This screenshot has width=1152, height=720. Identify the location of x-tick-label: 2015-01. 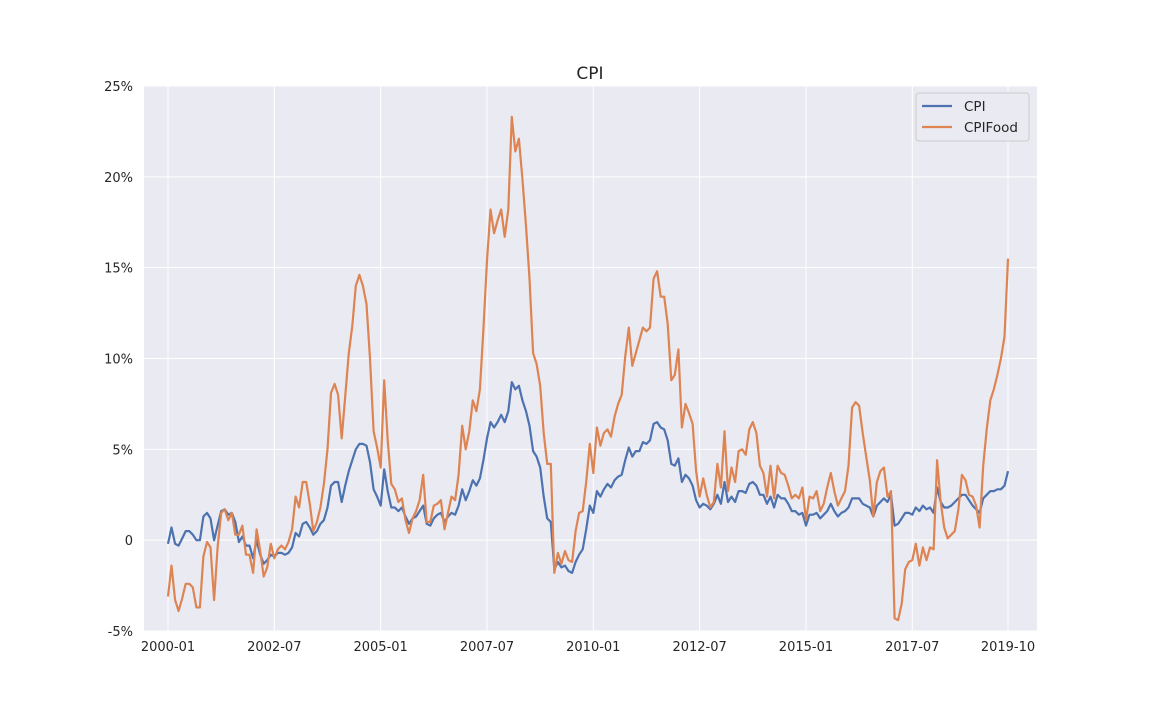
(806, 647).